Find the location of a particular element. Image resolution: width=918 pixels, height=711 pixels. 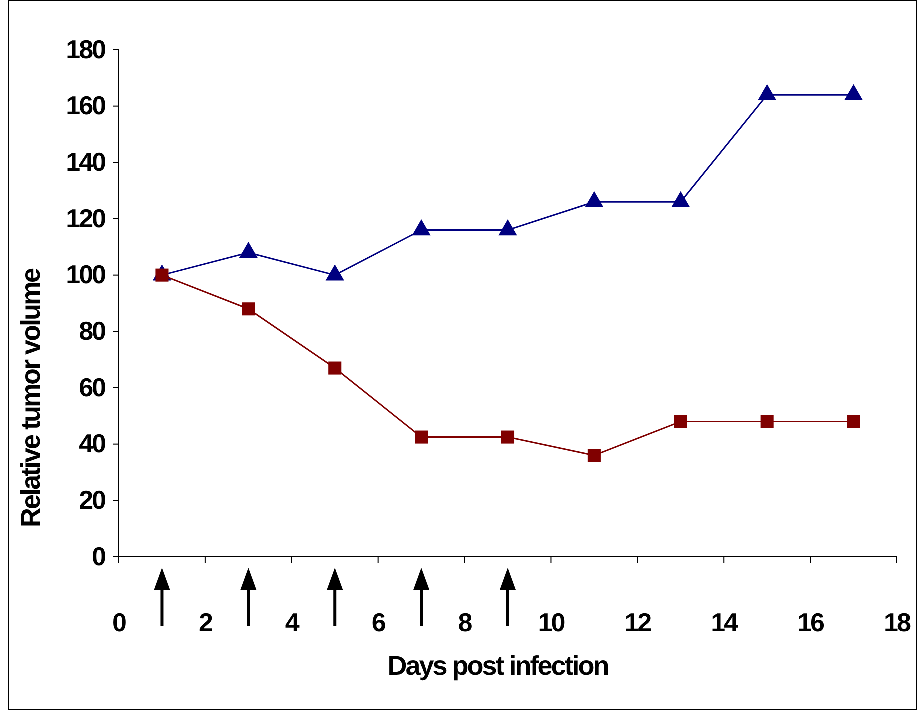

y-axis-title: Relative tumor volume is located at coordinates (31, 398).